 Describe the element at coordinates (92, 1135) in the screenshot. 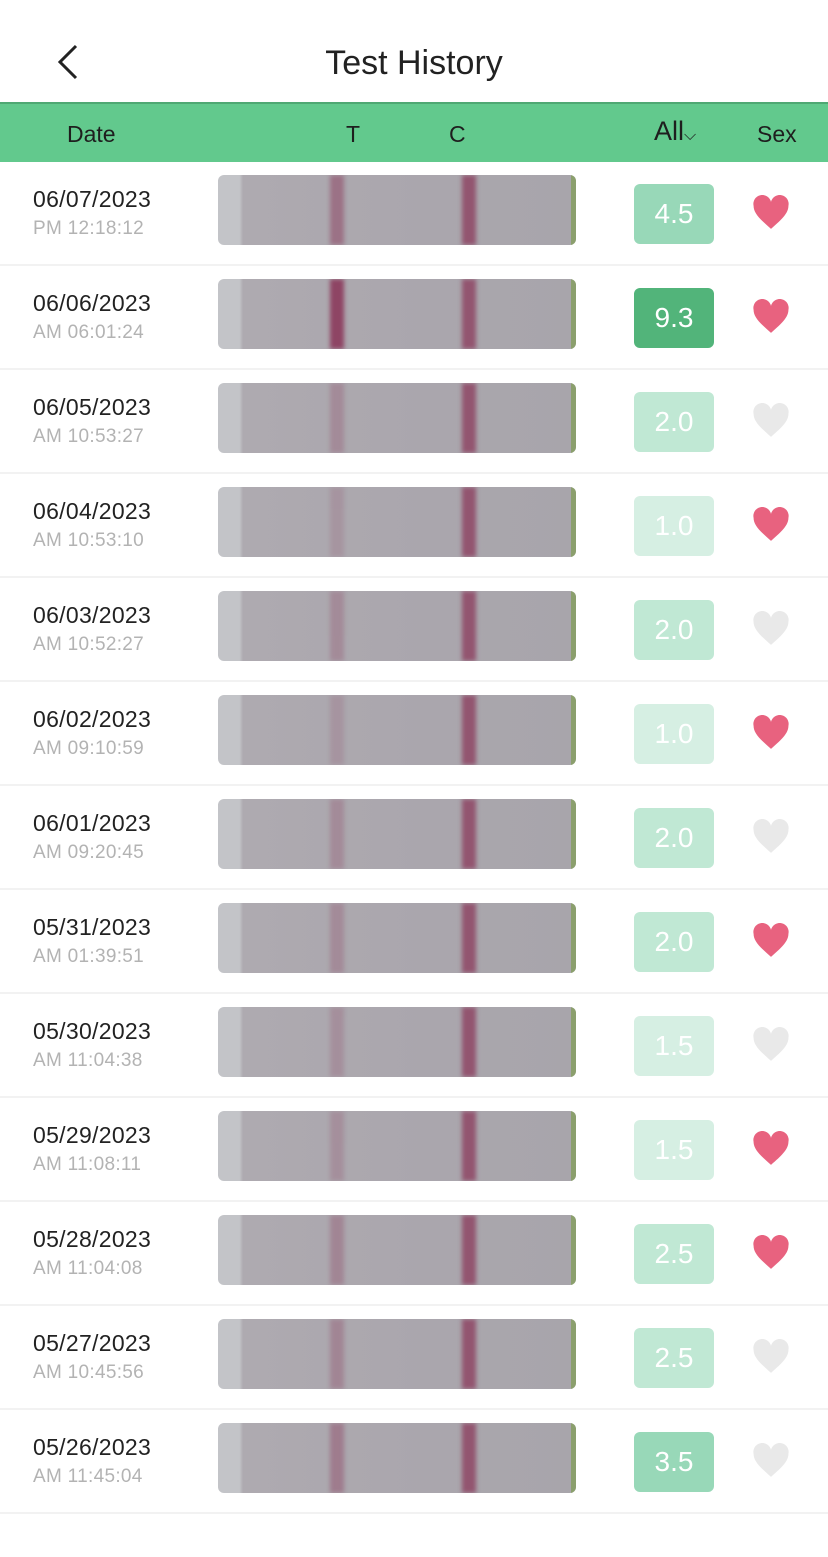

I see `test-date: 05/29/2023` at that location.